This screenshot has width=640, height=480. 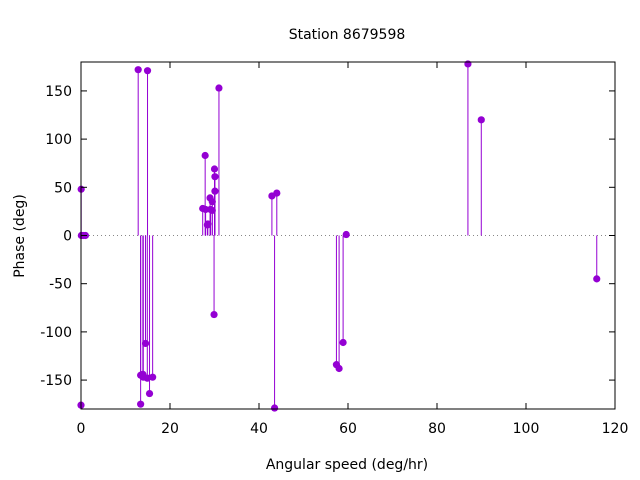 What do you see at coordinates (67, 237) in the screenshot?
I see `y-tick-label: 0` at bounding box center [67, 237].